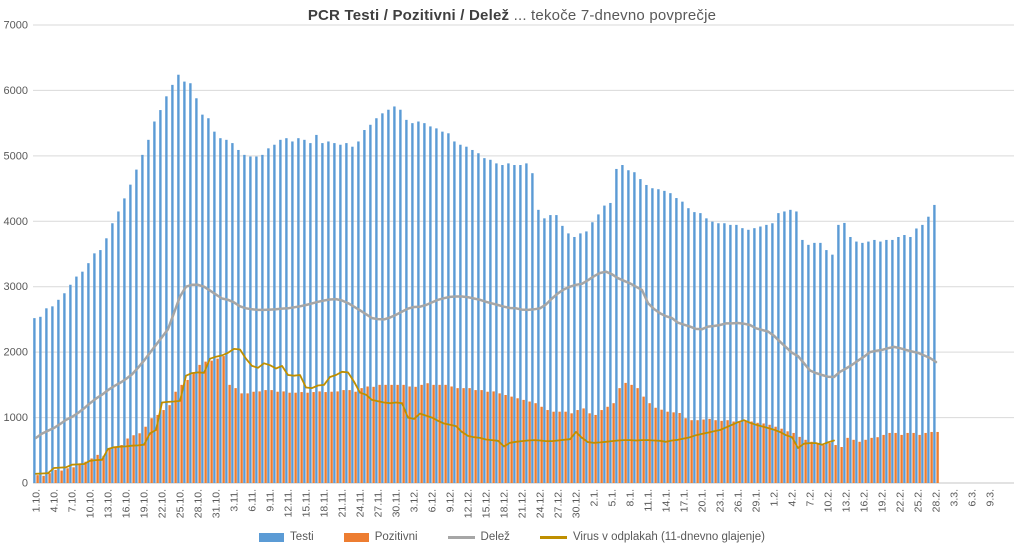 This screenshot has width=1024, height=549. Describe the element at coordinates (16, 91) in the screenshot. I see `y-tick-label: 6000` at that location.